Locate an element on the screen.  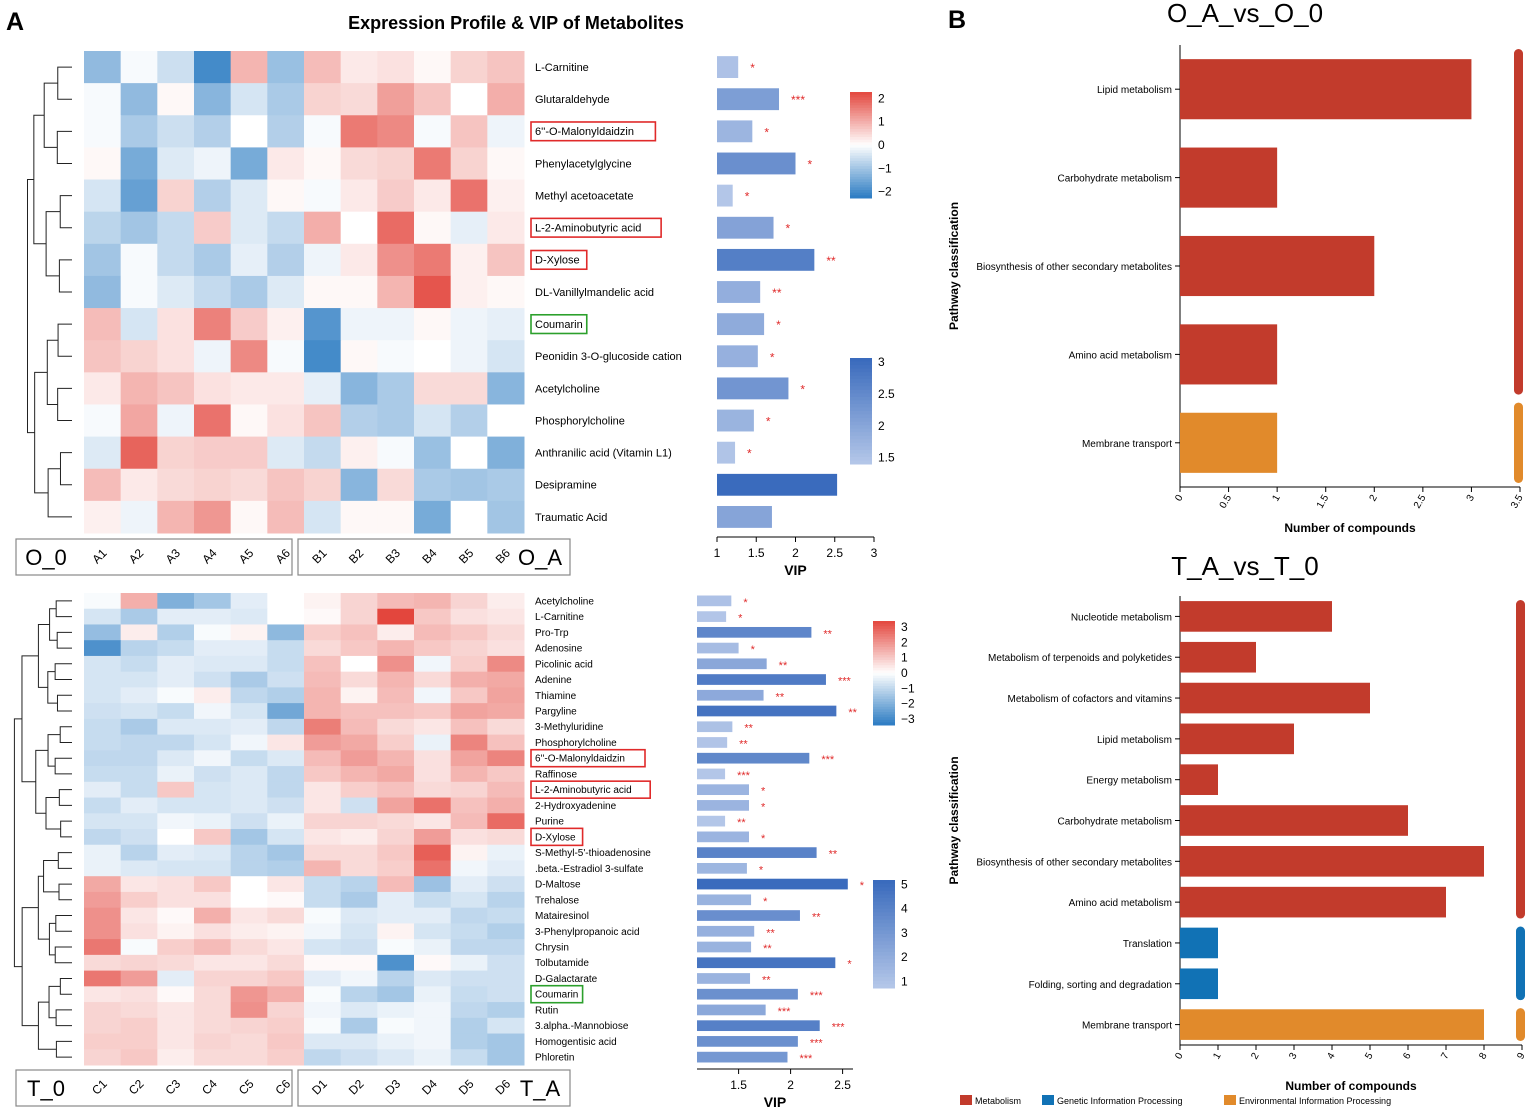
row-label-traumatic-acid: Traumatic Acid is located at coordinates (571, 518).